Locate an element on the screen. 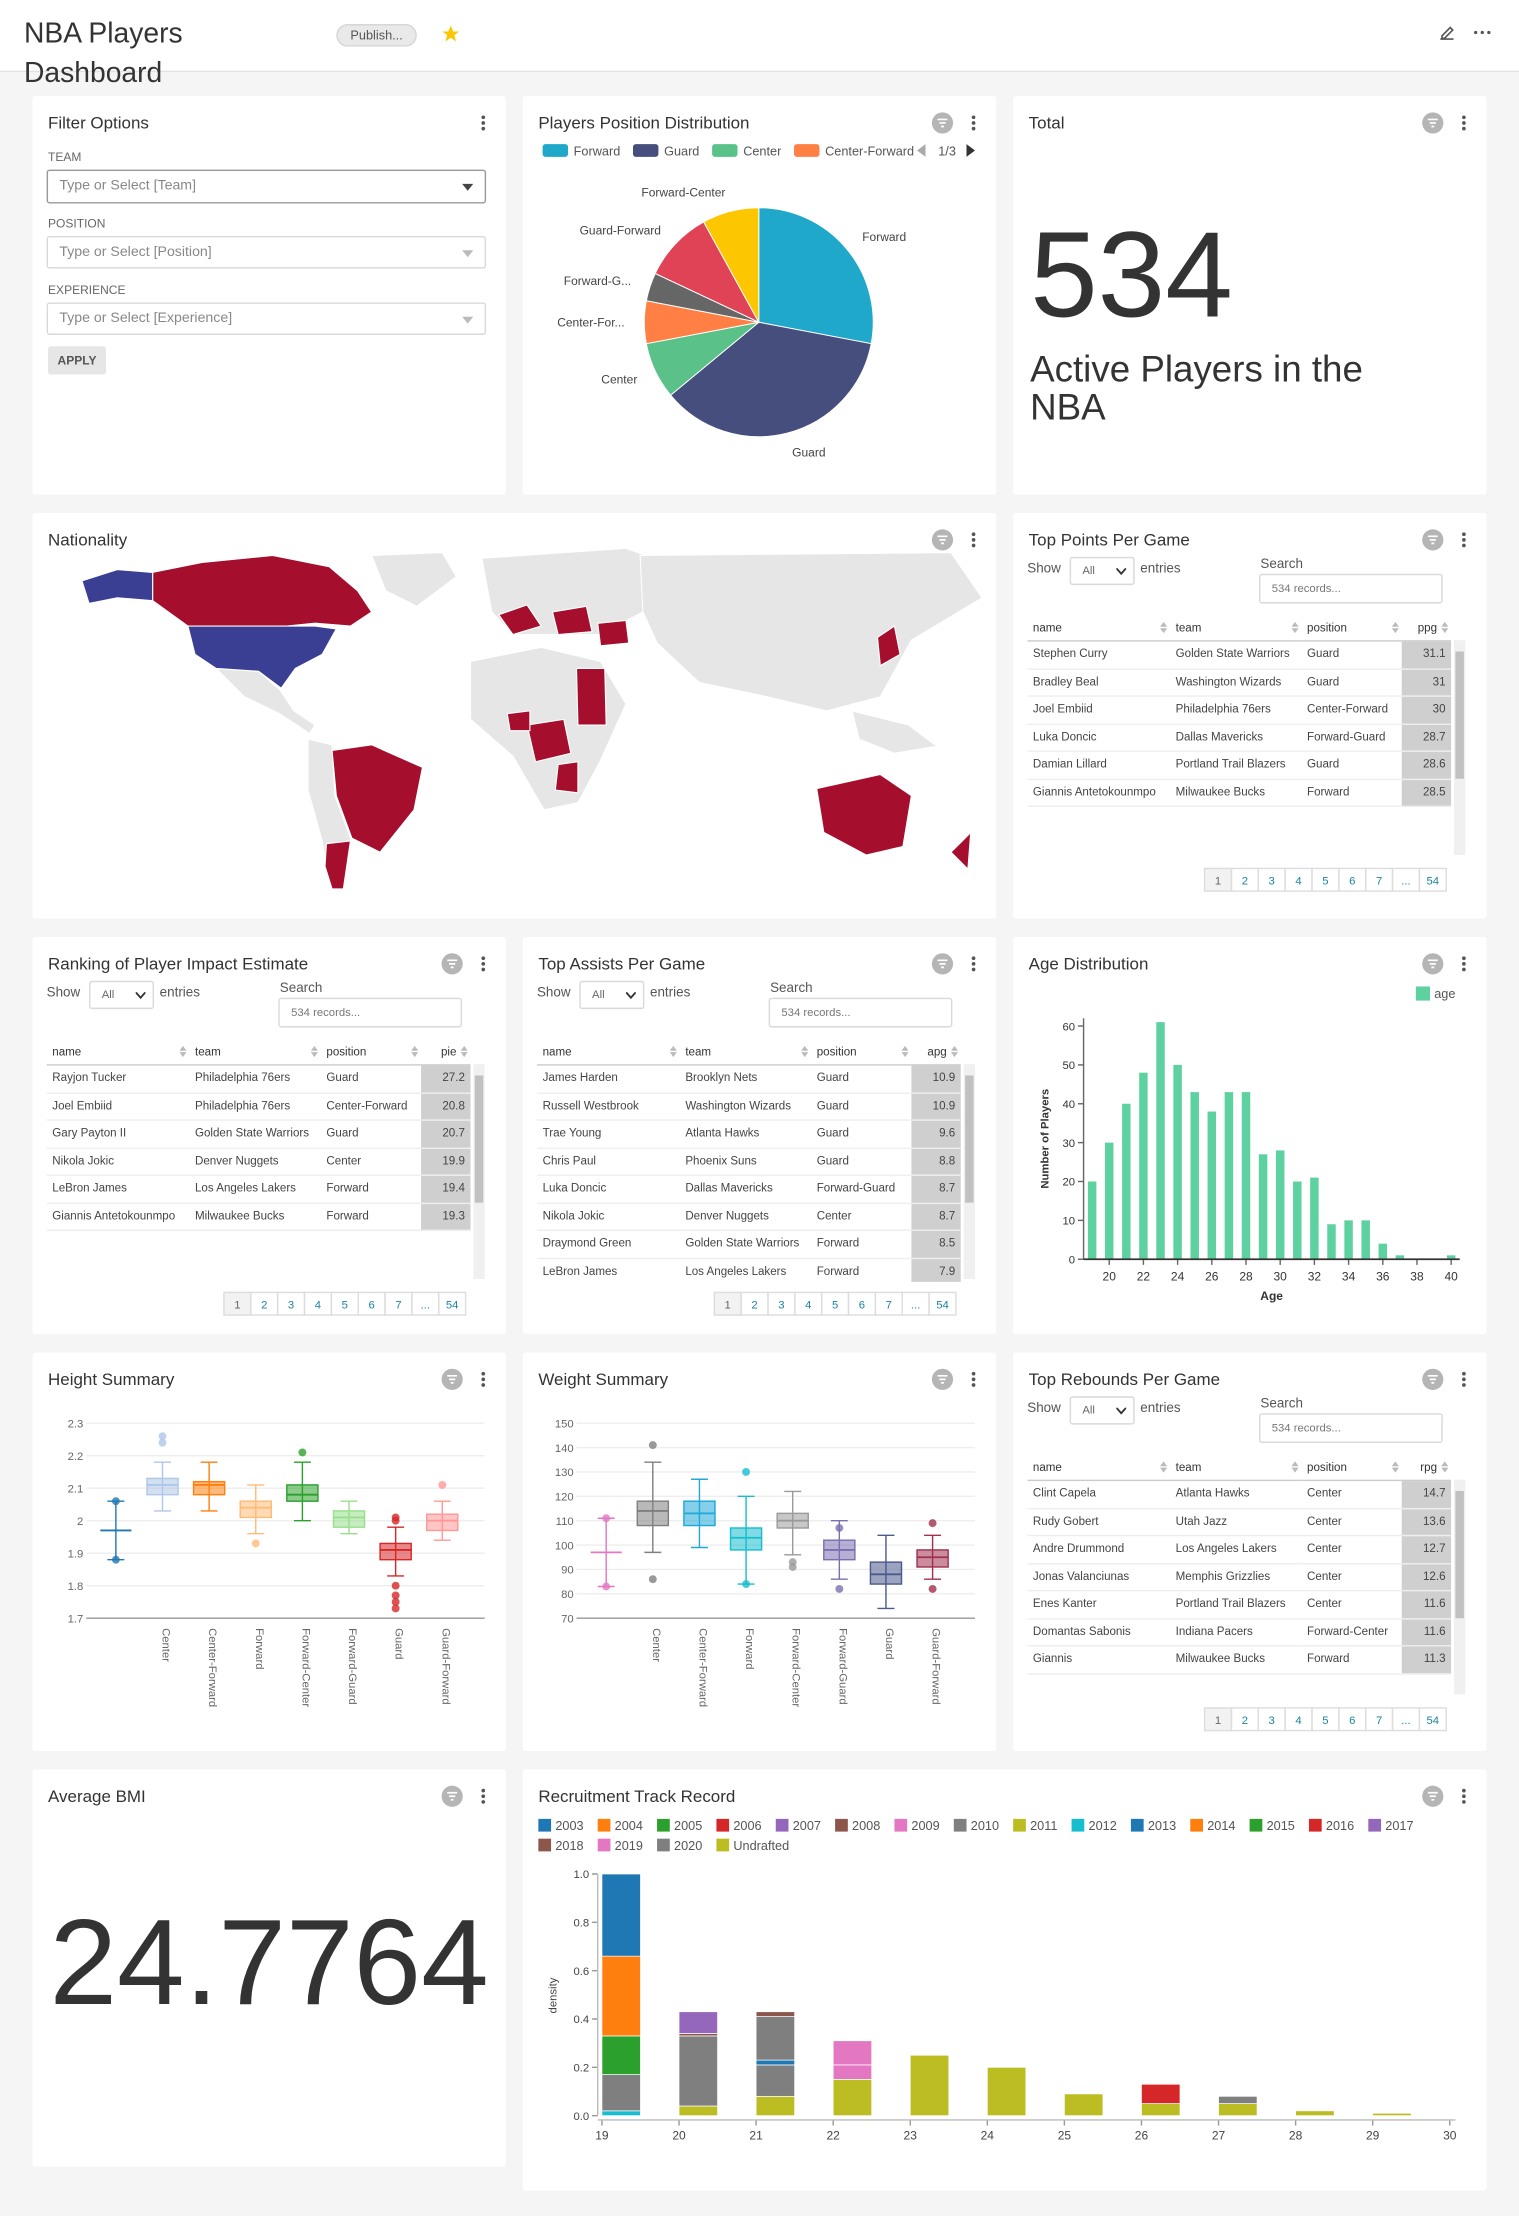  column-header: apg is located at coordinates (936, 1052).